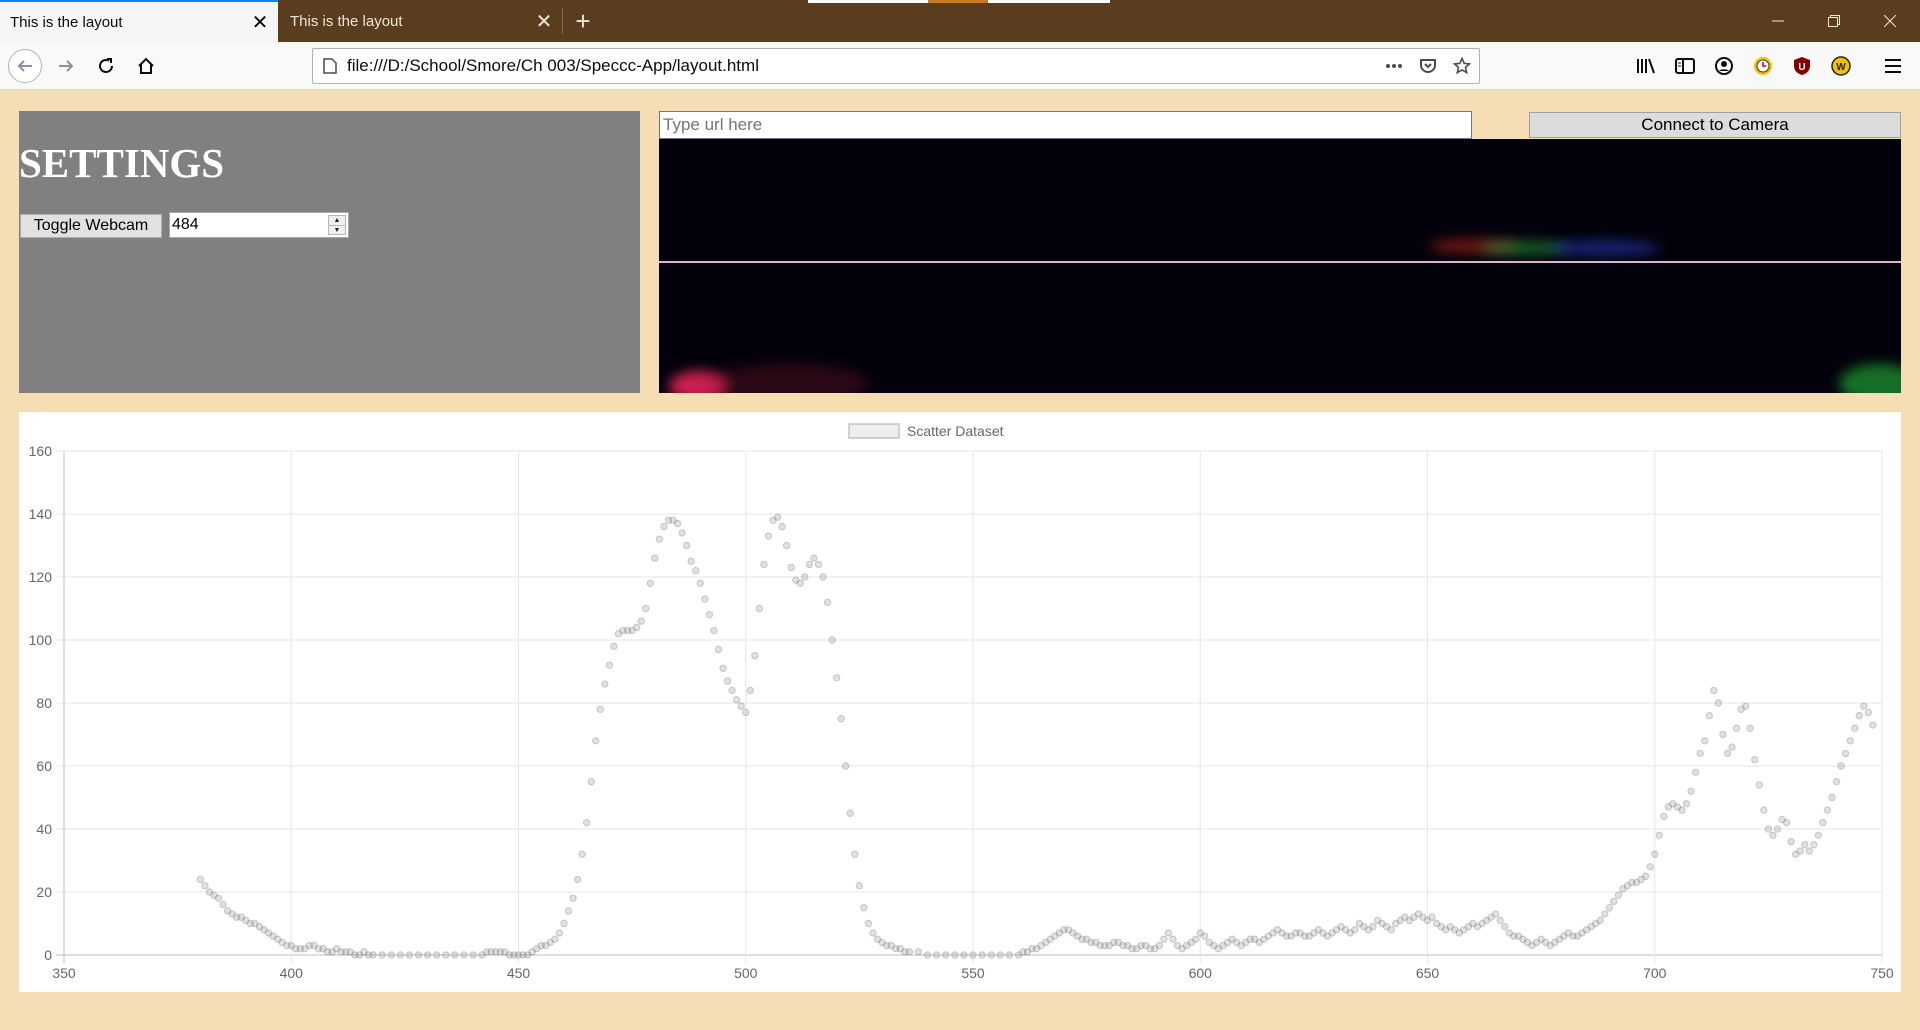  What do you see at coordinates (1462, 66) in the screenshot?
I see `bookmark-star-icon` at bounding box center [1462, 66].